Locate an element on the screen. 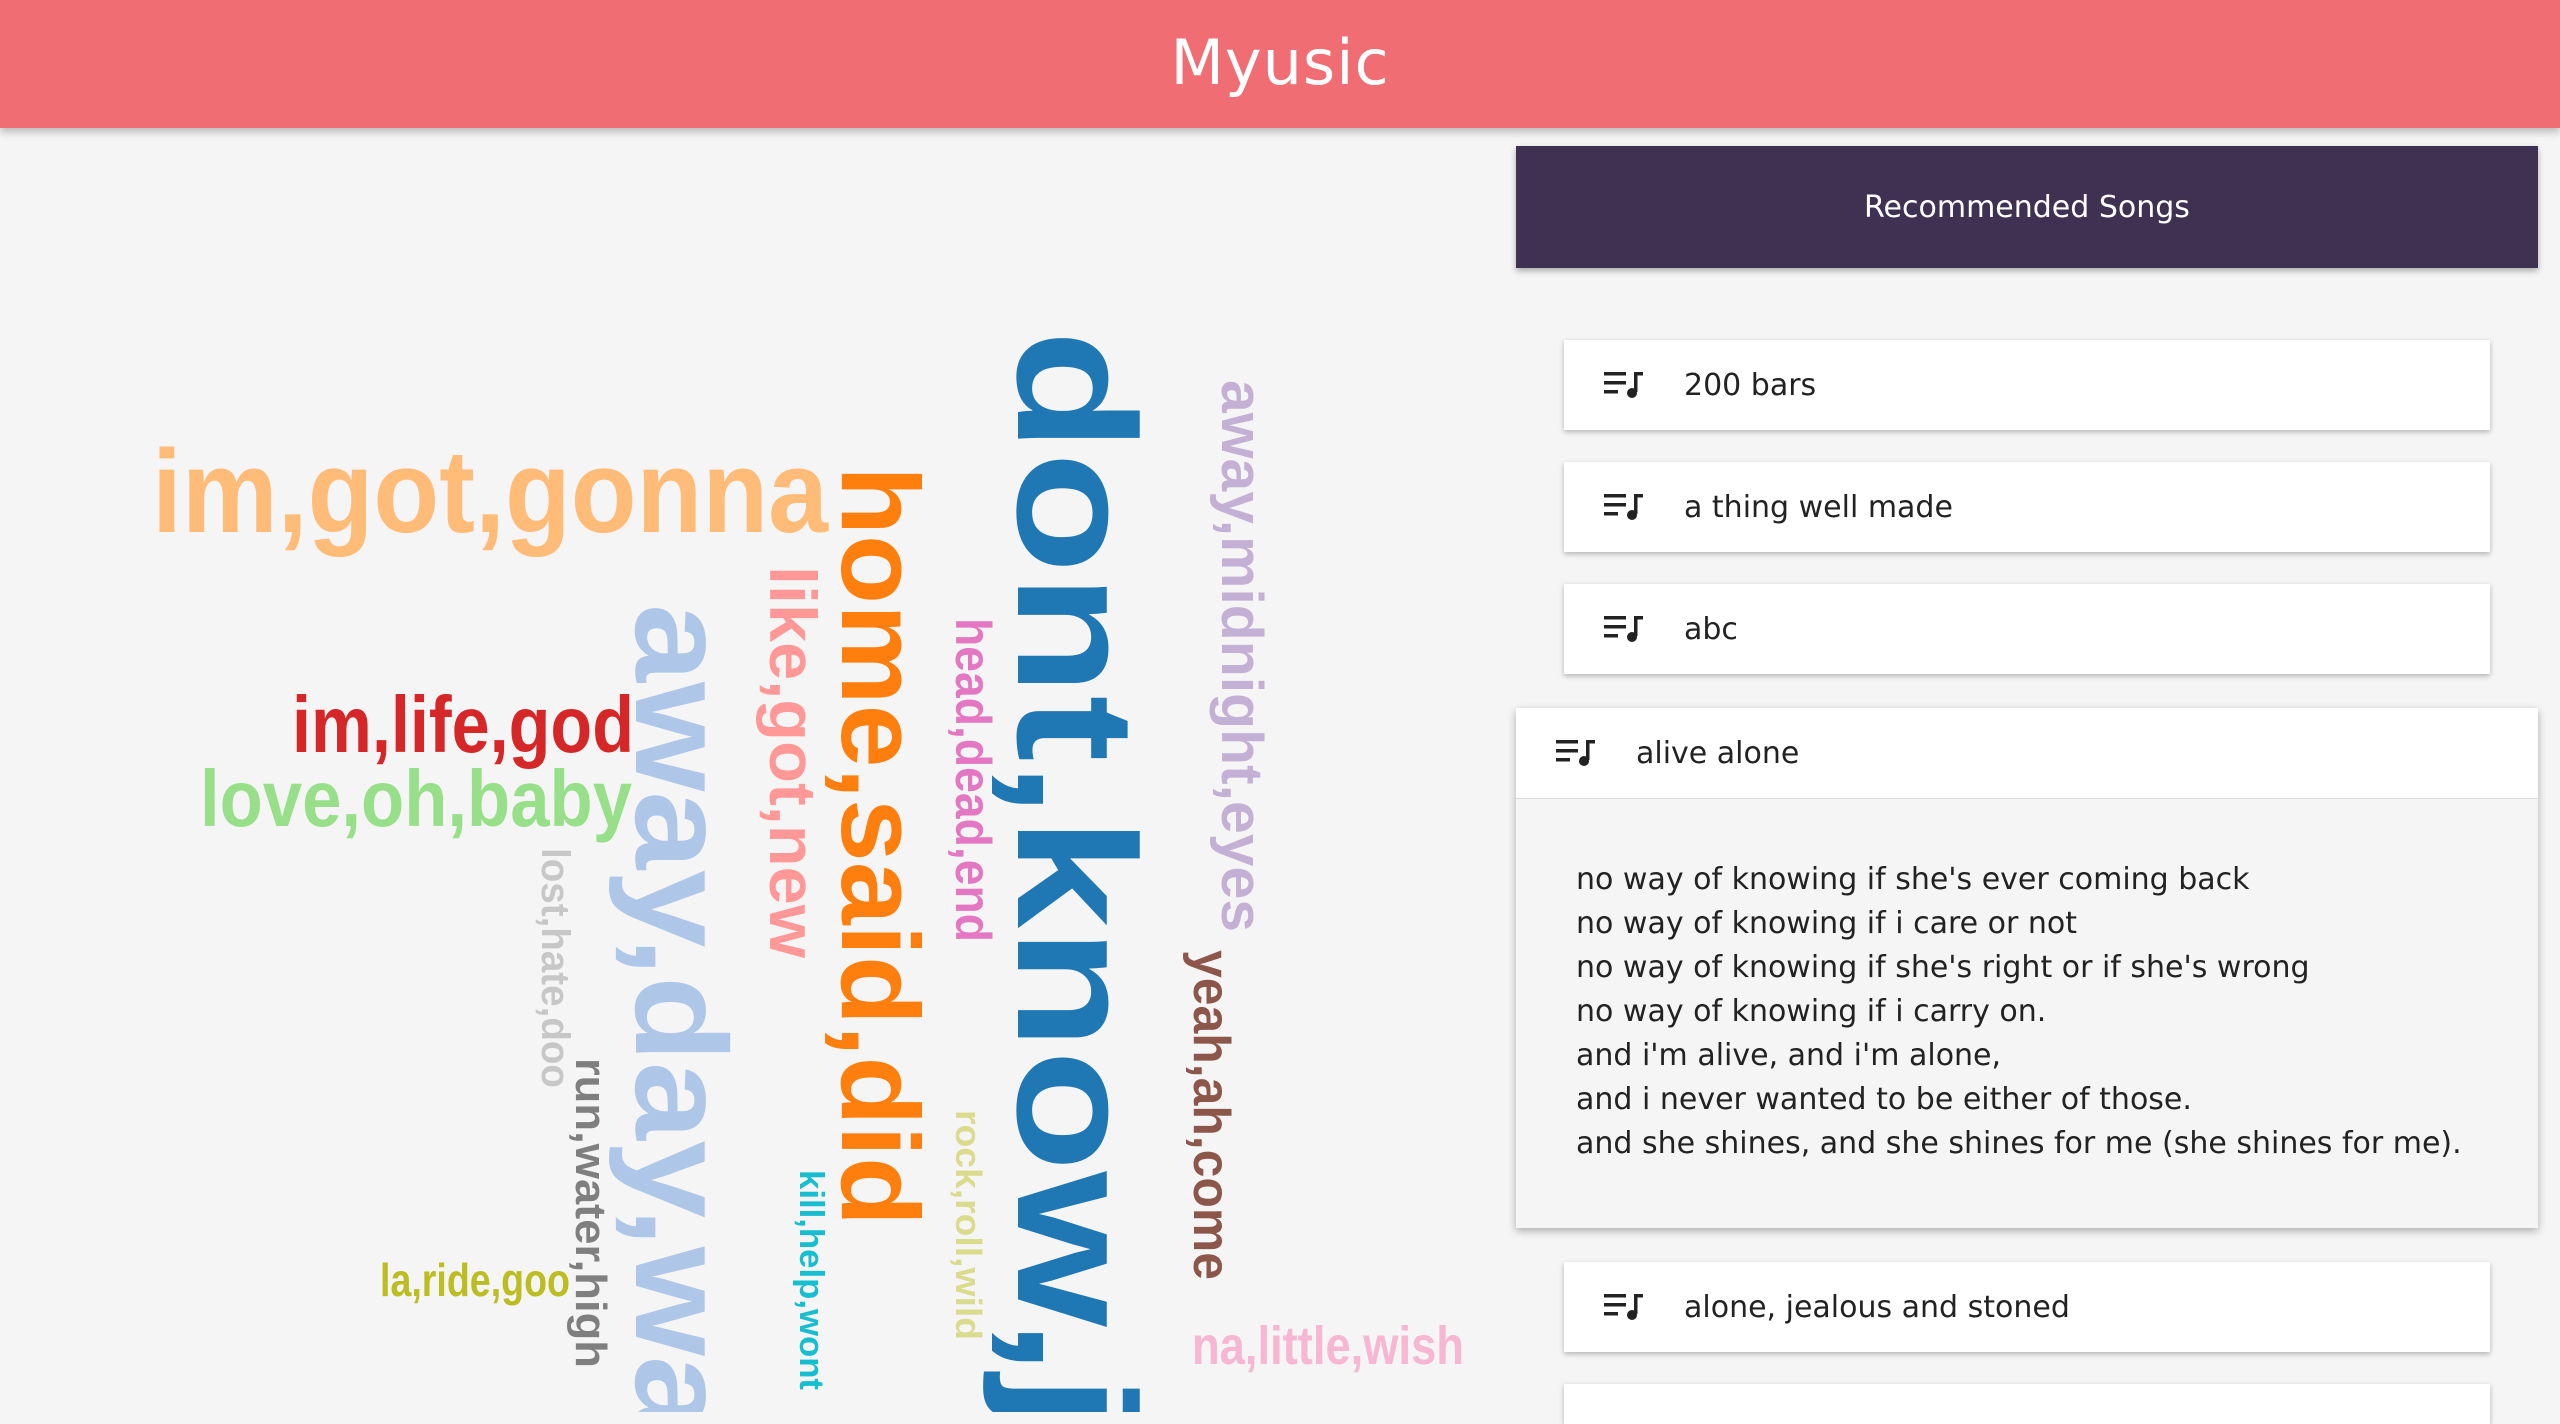 Image resolution: width=2560 pixels, height=1424 pixels. cloud-word-kill-help-wont: kill,help,wont is located at coordinates (811, 1280).